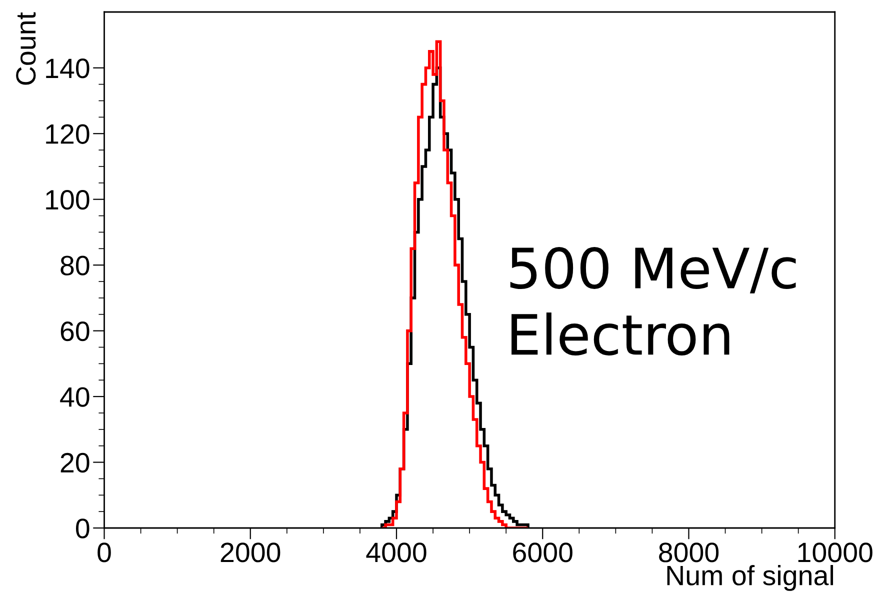 The width and height of the screenshot is (891, 600). I want to click on x-tick-label: 4000, so click(396, 552).